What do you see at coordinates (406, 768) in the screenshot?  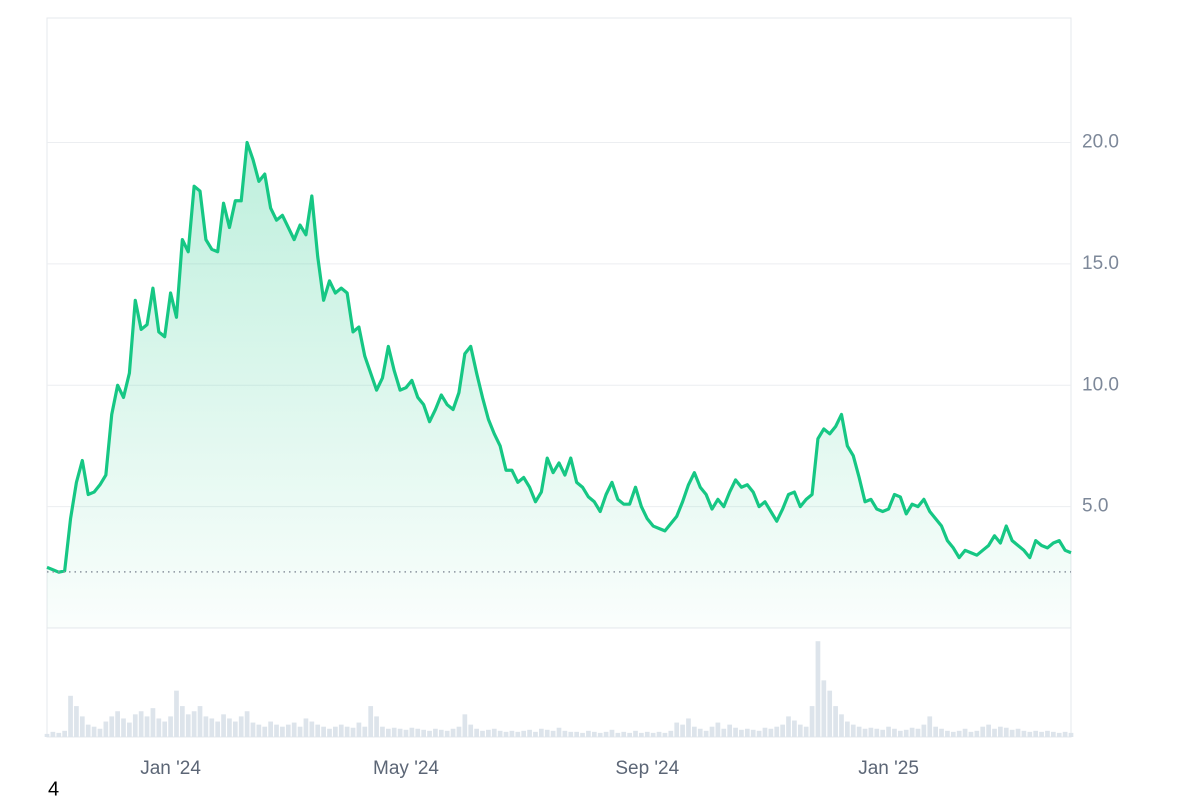 I see `x-tick-label: May '24` at bounding box center [406, 768].